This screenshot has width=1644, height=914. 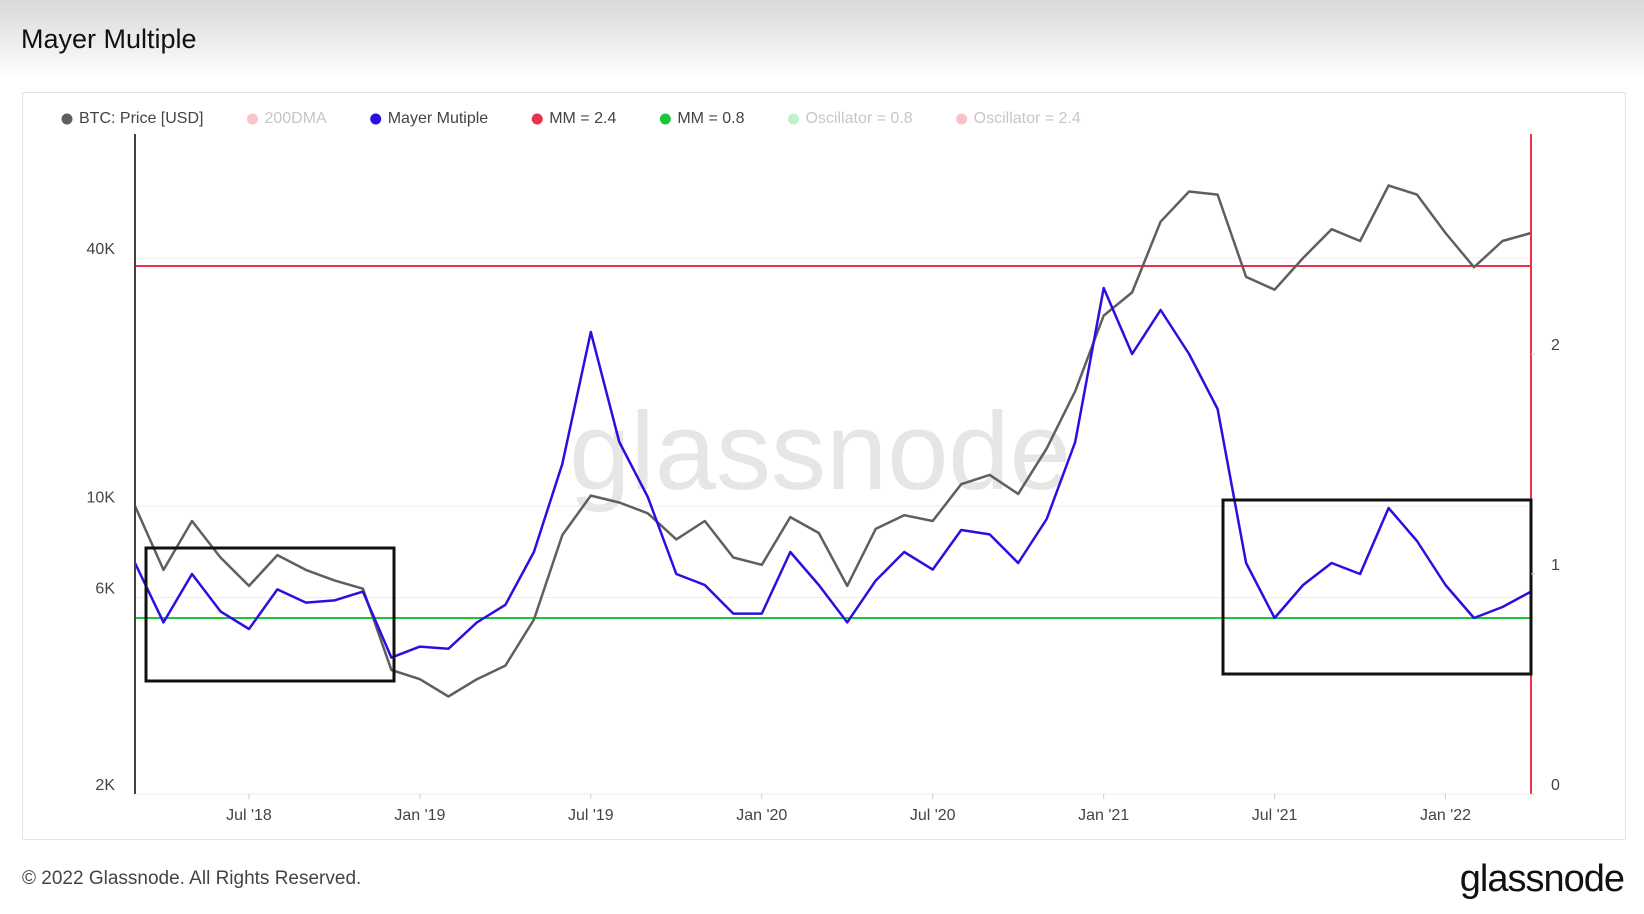 I want to click on watermark: glassnode, so click(x=820, y=451).